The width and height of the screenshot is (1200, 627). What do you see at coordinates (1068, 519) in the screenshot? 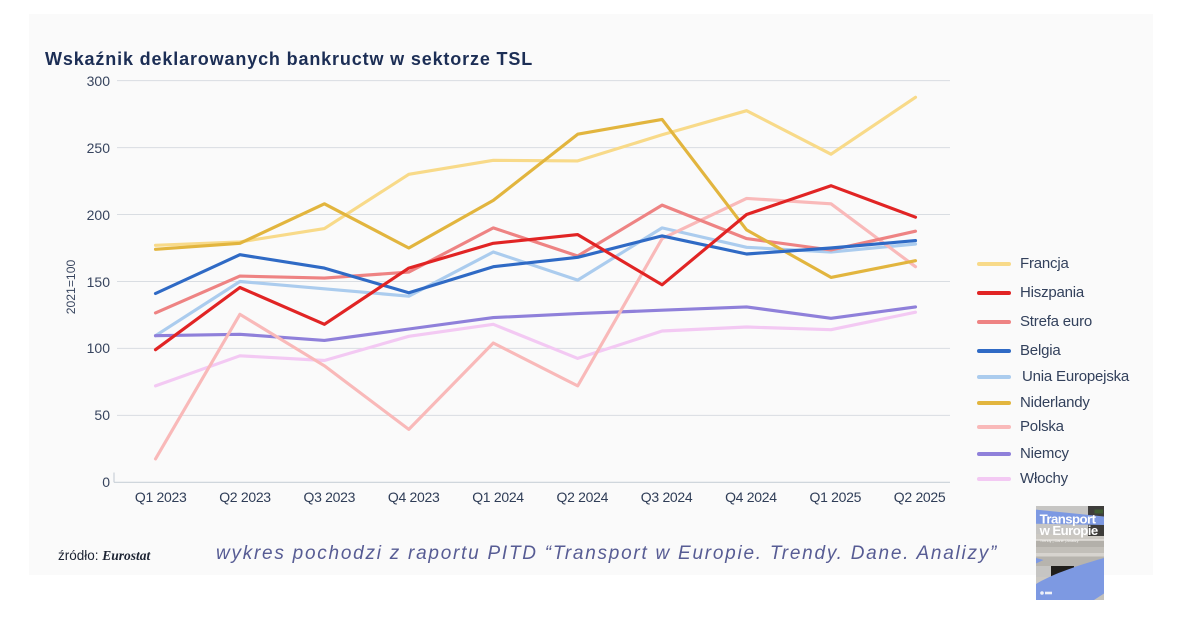
I see `svg-text: Transport` at bounding box center [1068, 519].